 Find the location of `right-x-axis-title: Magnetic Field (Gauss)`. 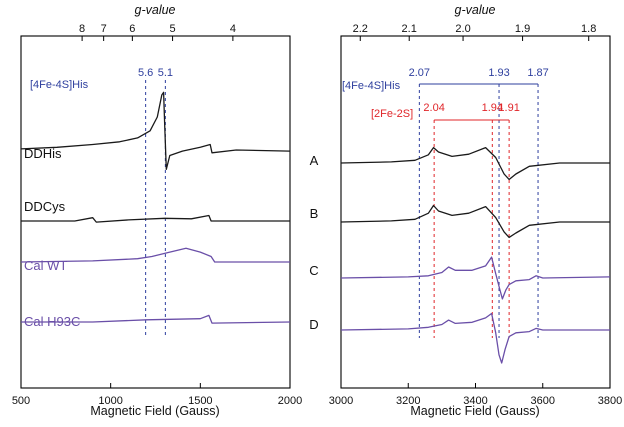

right-x-axis-title: Magnetic Field (Gauss) is located at coordinates (474, 411).